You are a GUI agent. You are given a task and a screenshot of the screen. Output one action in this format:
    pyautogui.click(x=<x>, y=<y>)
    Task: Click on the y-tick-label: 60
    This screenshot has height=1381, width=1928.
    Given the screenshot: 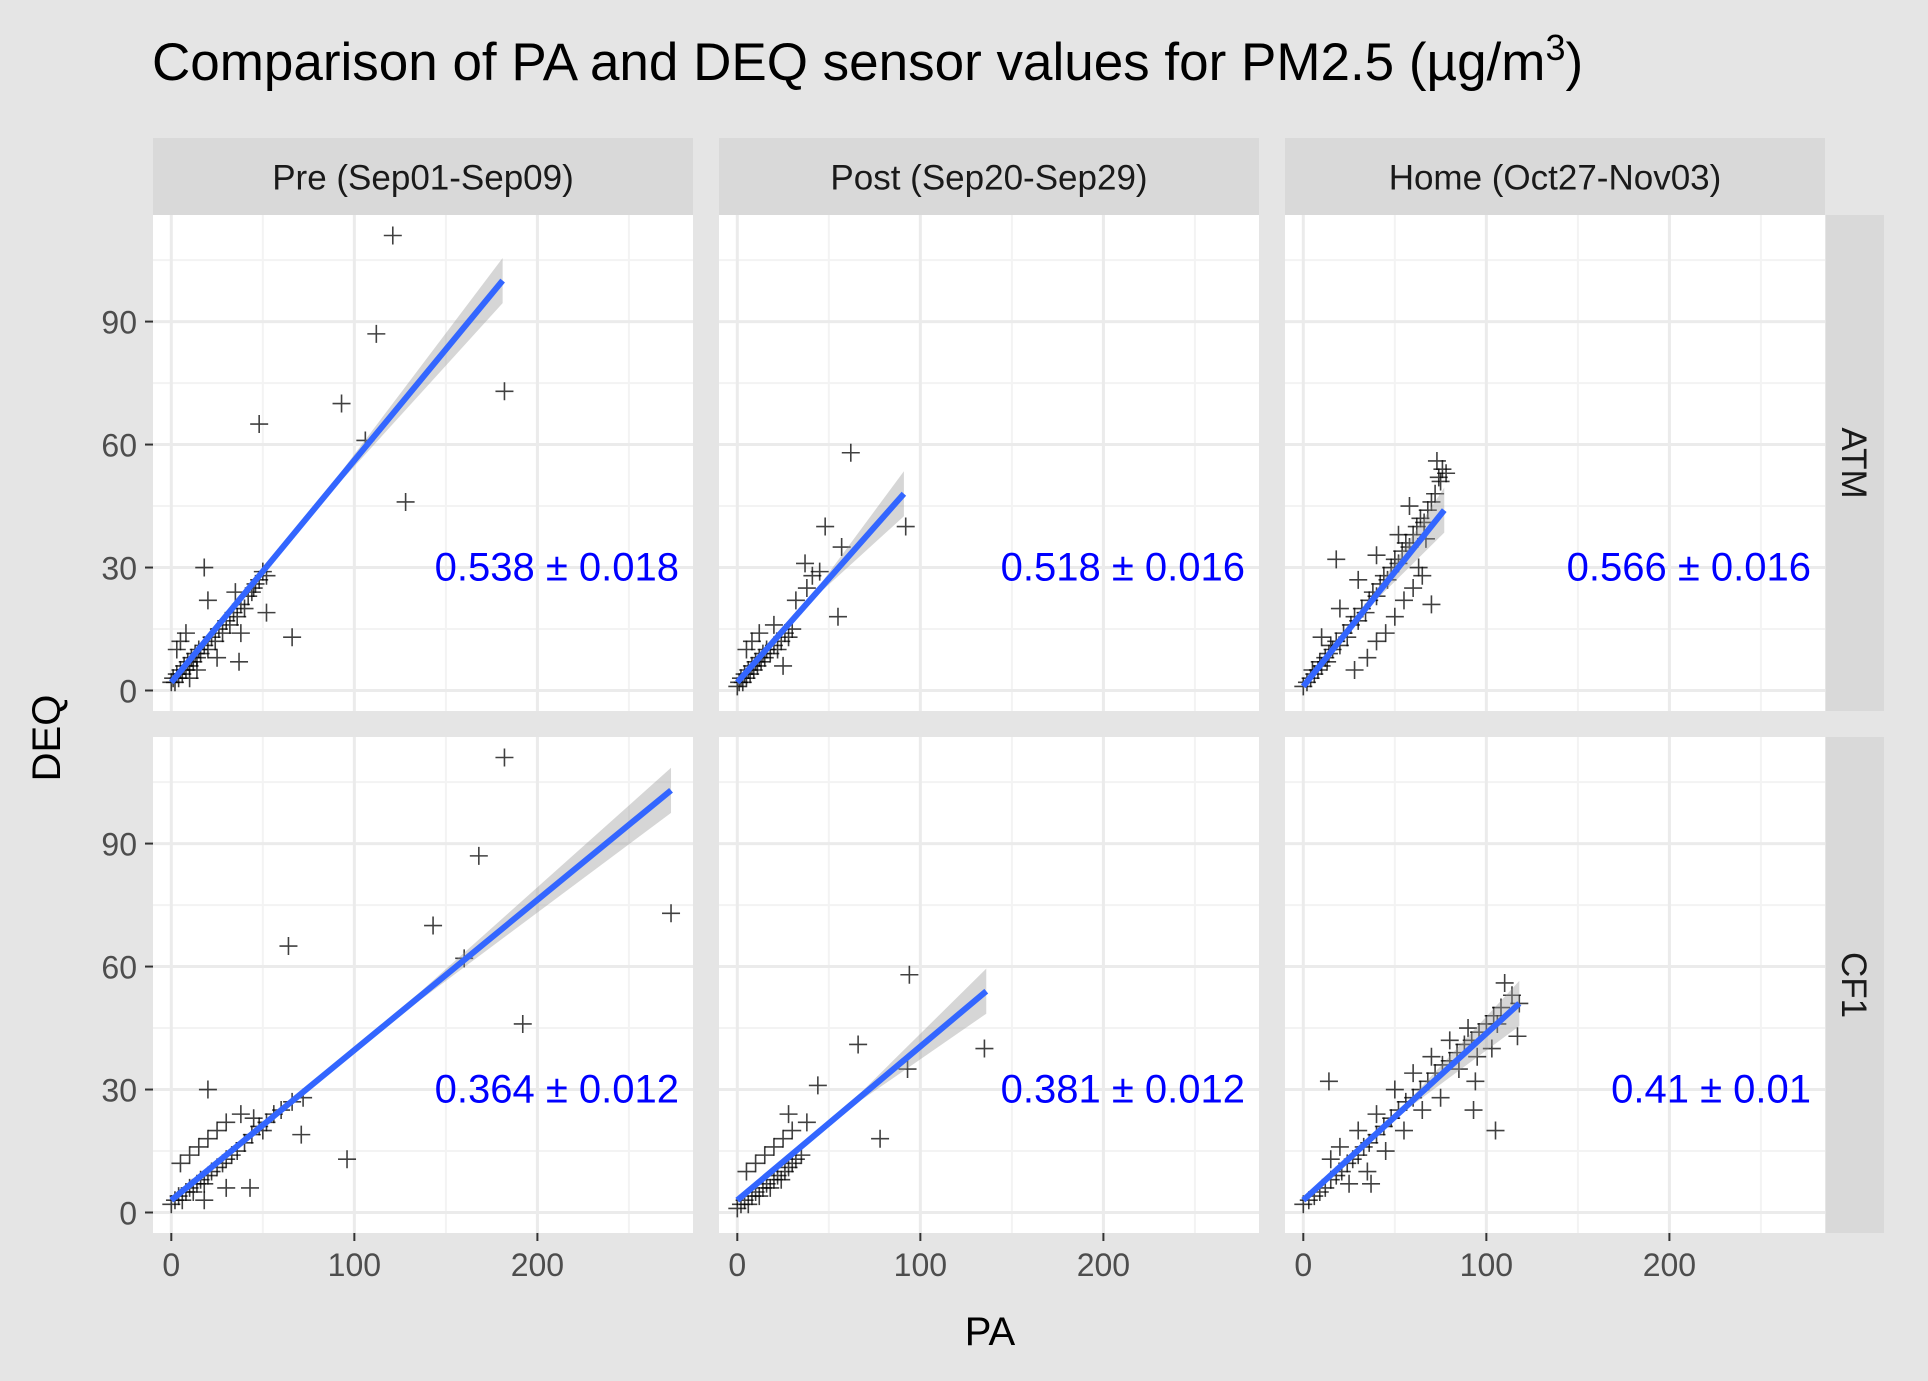 What is the action you would take?
    pyautogui.click(x=119, y=968)
    